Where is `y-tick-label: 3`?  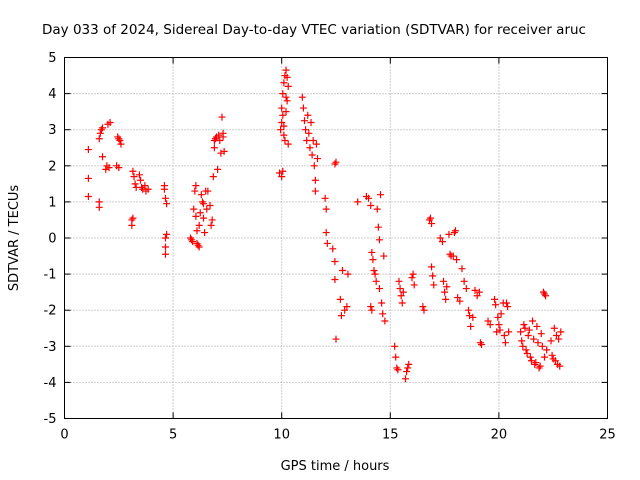
y-tick-label: 3 is located at coordinates (52, 130).